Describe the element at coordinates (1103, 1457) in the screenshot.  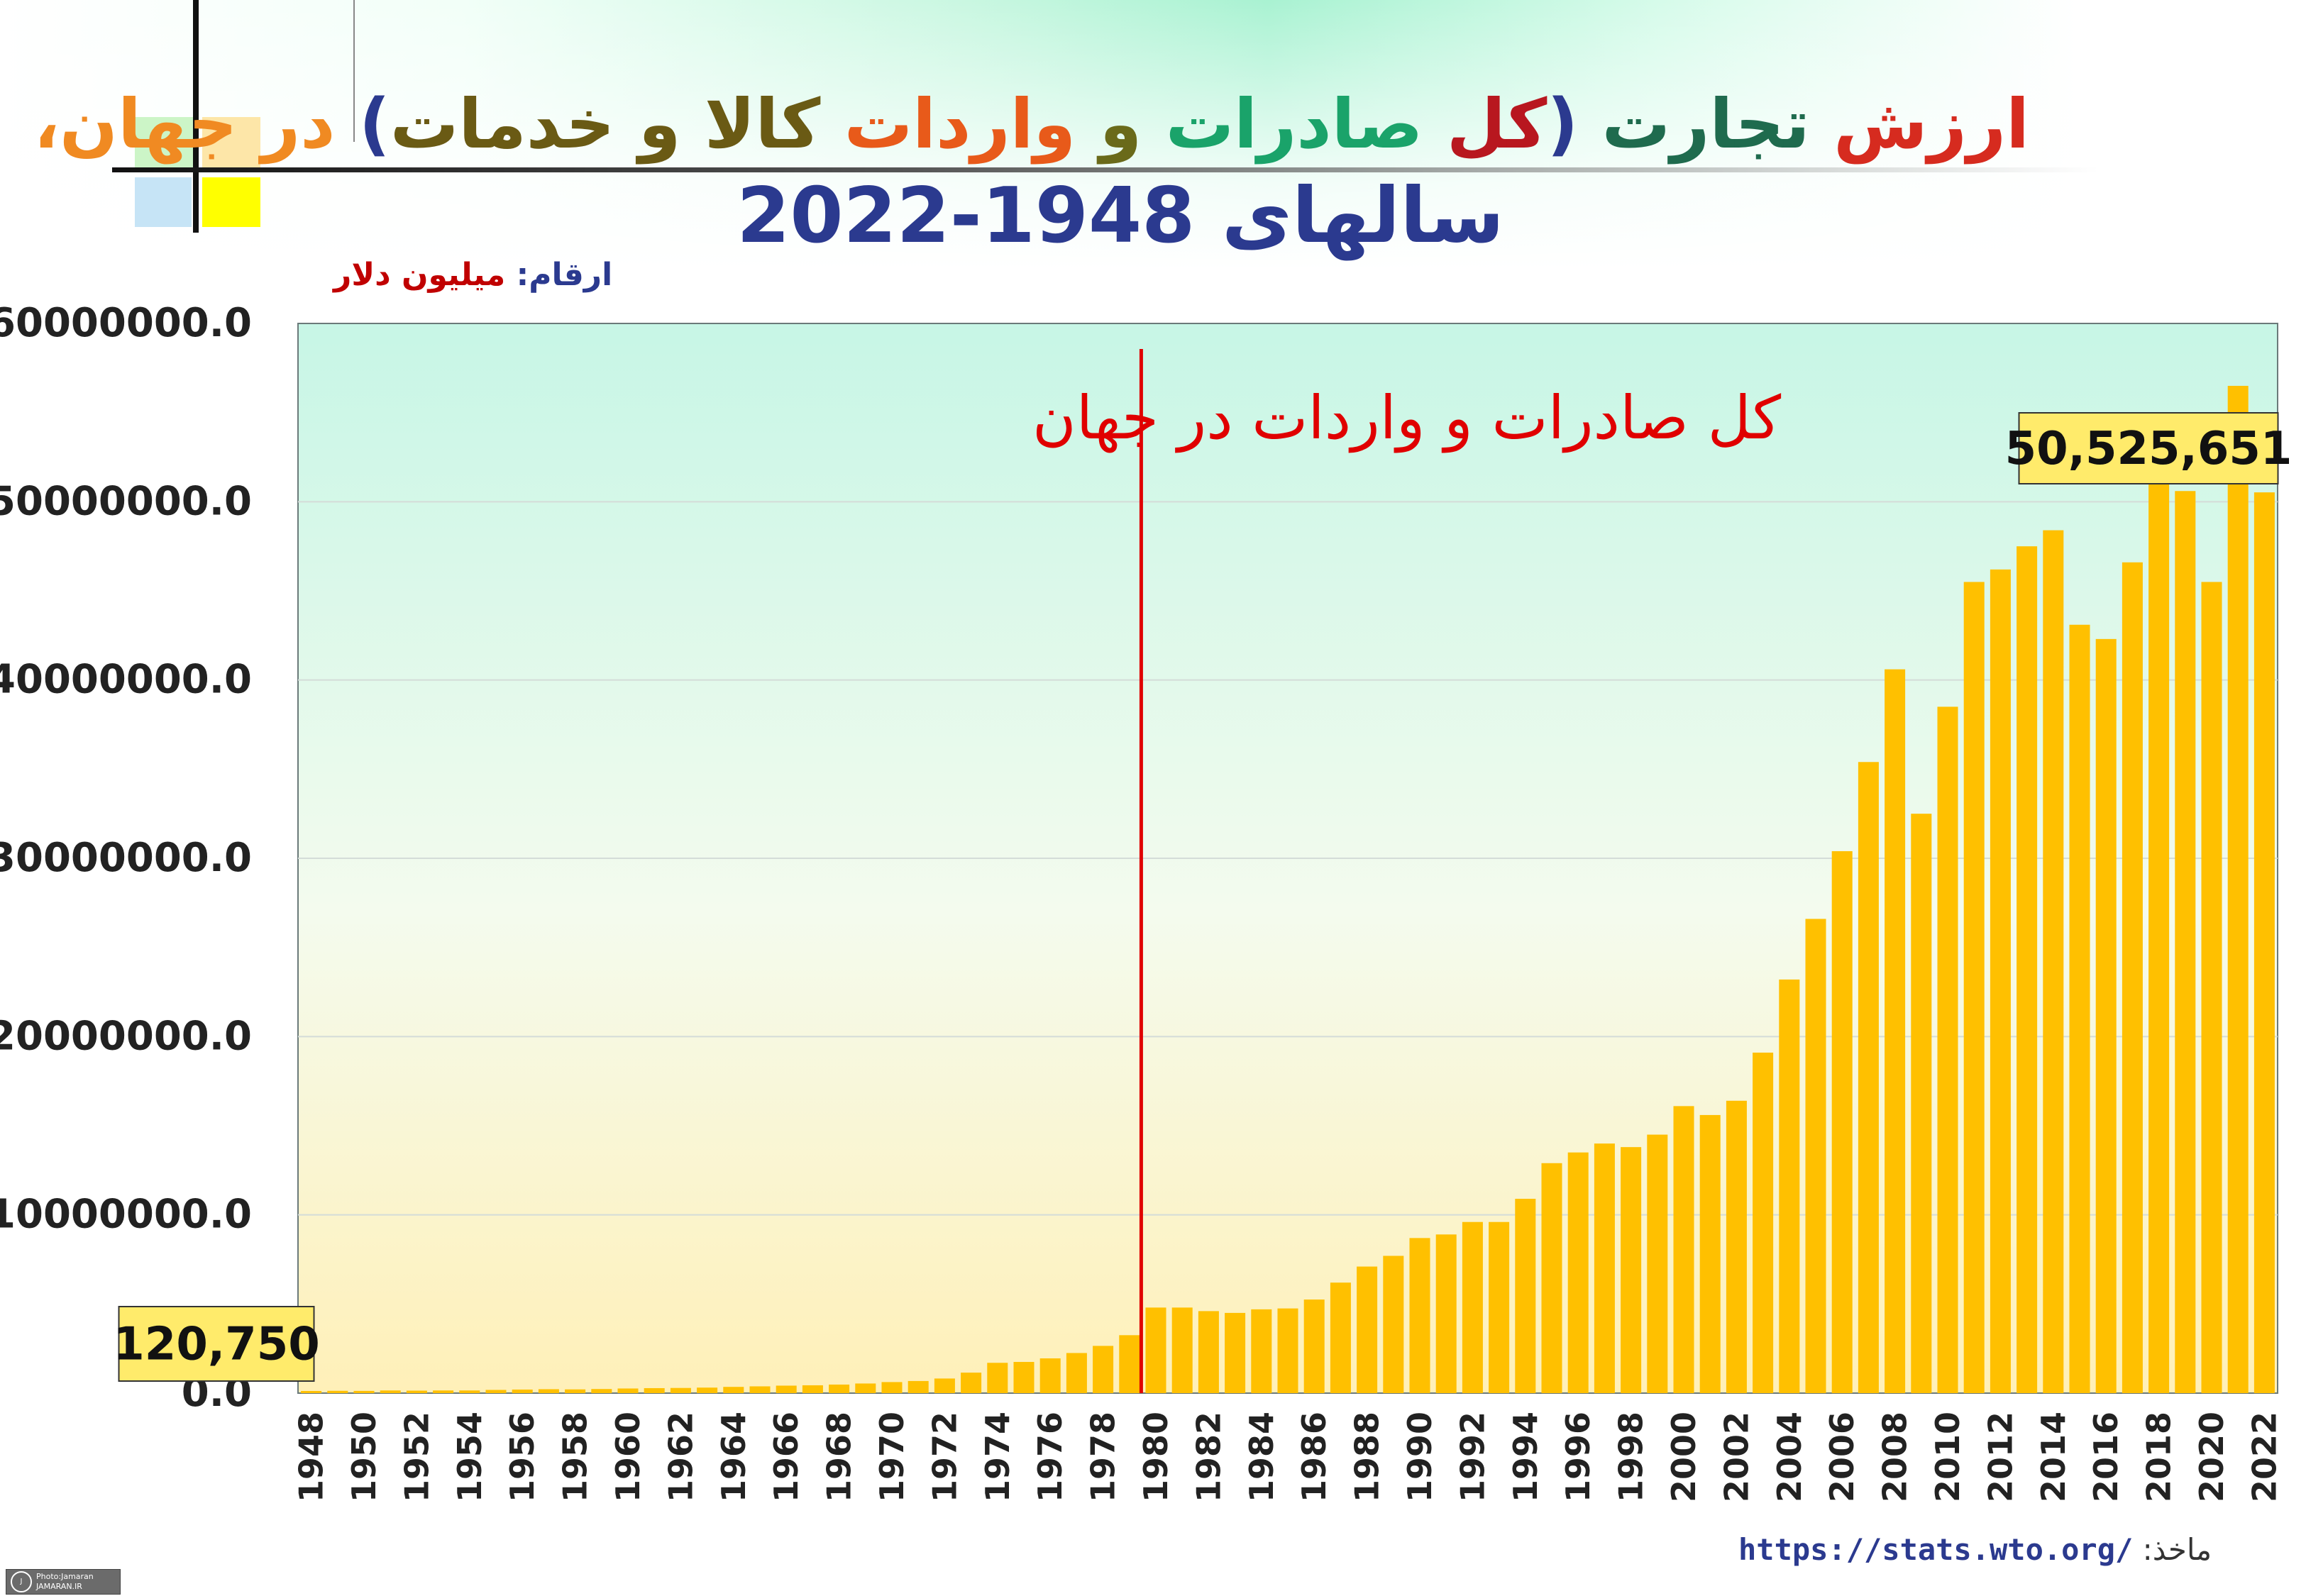
I see `x-tick-label: 1978` at that location.